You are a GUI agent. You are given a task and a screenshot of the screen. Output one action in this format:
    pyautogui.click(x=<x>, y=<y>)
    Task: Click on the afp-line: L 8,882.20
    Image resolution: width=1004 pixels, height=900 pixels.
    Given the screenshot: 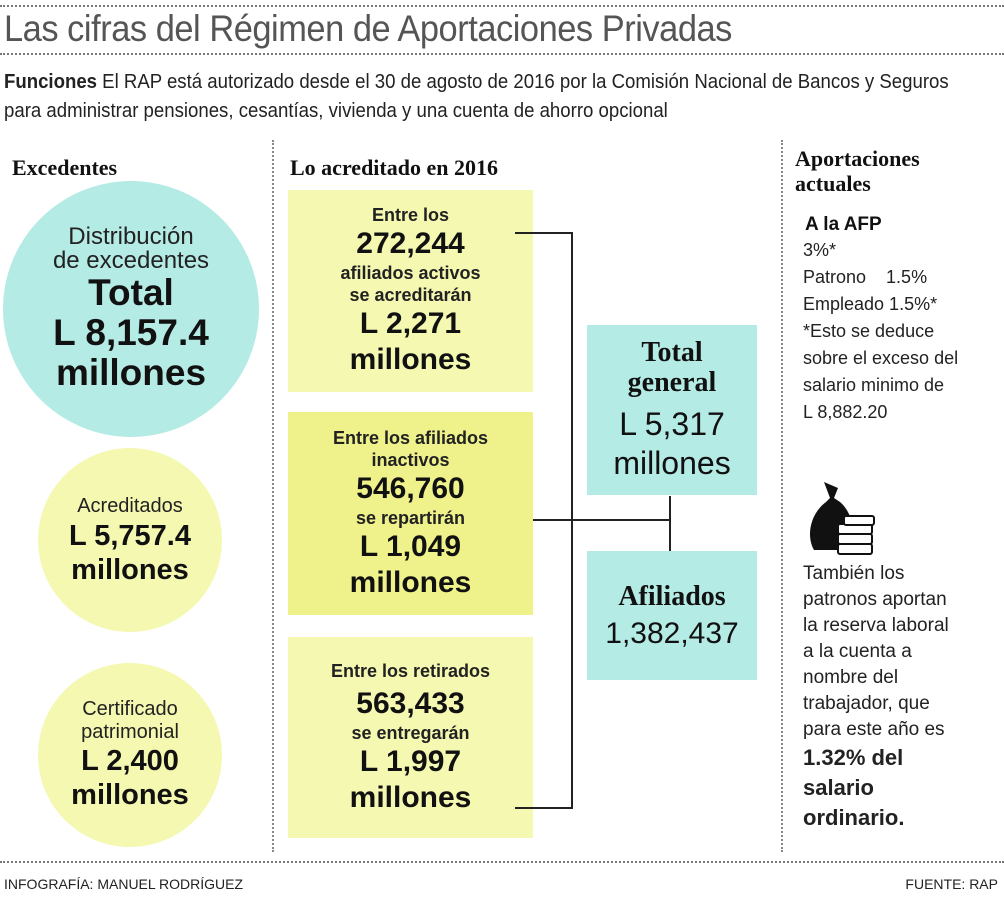 What is the action you would take?
    pyautogui.click(x=845, y=412)
    